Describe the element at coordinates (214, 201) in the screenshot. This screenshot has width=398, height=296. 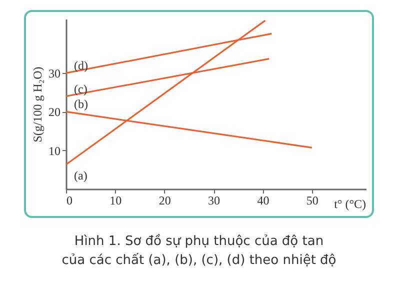
I see `x-tick-label: 30` at that location.